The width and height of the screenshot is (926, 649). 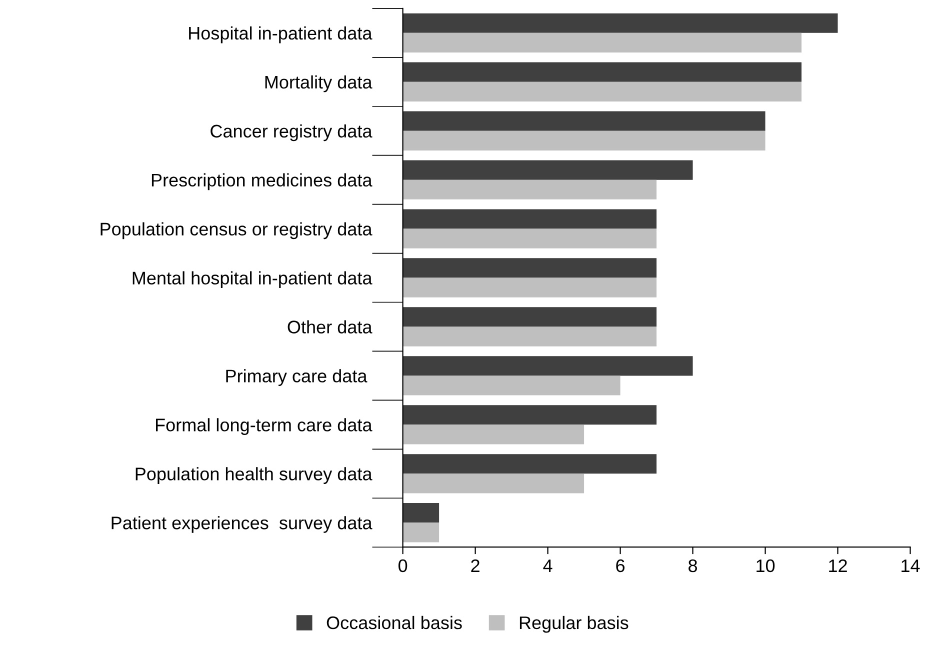 What do you see at coordinates (475, 565) in the screenshot?
I see `x-tick-label: 2` at bounding box center [475, 565].